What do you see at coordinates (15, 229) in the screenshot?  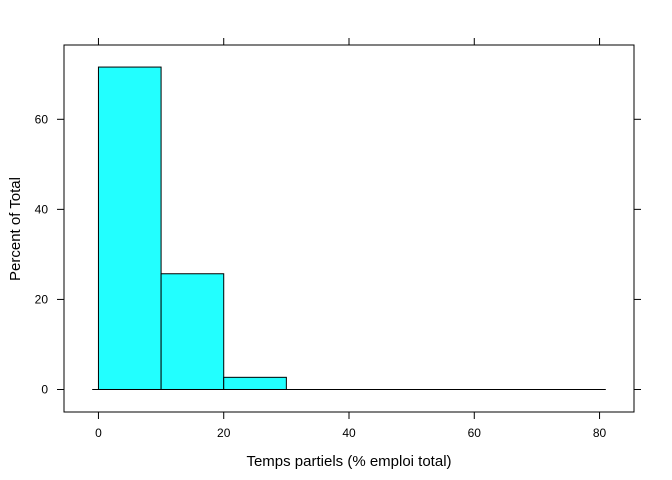 I see `y-axis-label: Percent of Total` at bounding box center [15, 229].